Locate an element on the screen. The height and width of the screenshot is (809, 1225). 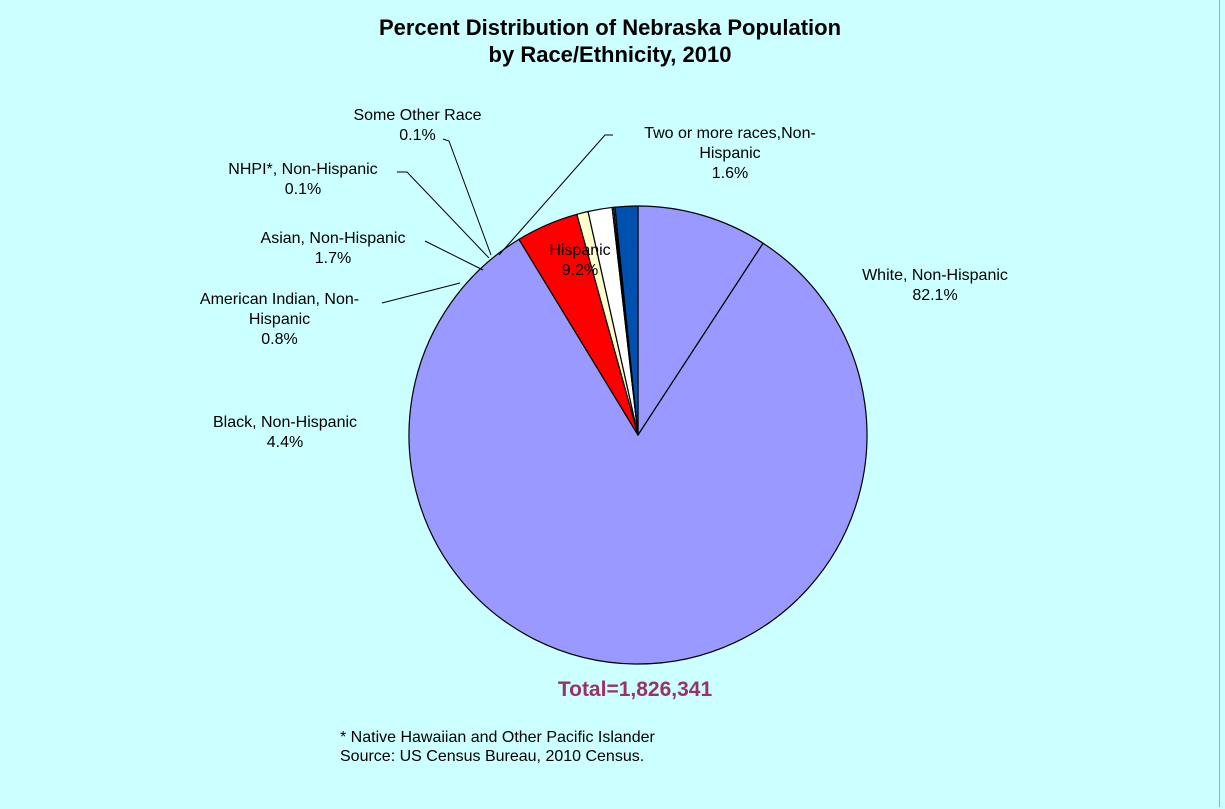
leader-line-nhpi is located at coordinates (443, 215).